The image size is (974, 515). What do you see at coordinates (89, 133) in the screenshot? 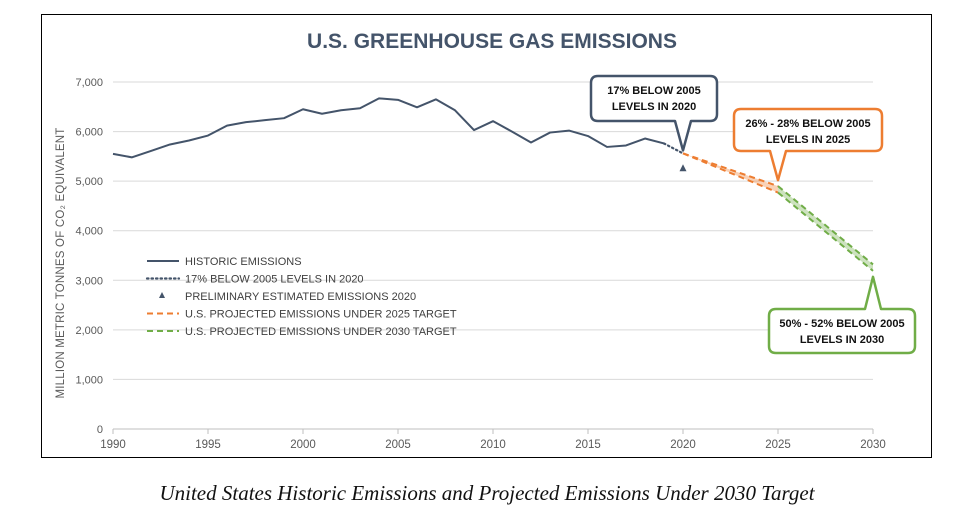
I see `y-tick-label: 6,000` at bounding box center [89, 133].